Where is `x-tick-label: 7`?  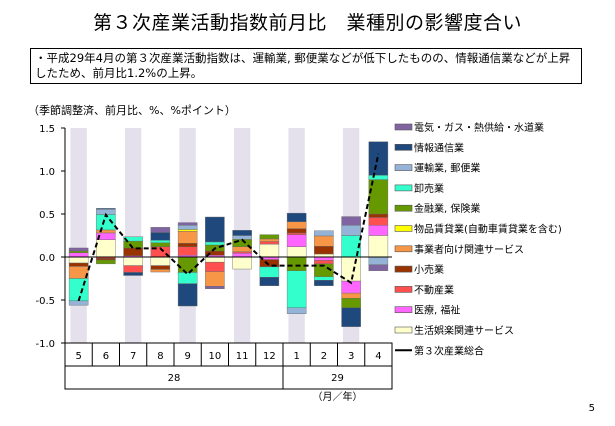
x-tick-label: 7 is located at coordinates (133, 356).